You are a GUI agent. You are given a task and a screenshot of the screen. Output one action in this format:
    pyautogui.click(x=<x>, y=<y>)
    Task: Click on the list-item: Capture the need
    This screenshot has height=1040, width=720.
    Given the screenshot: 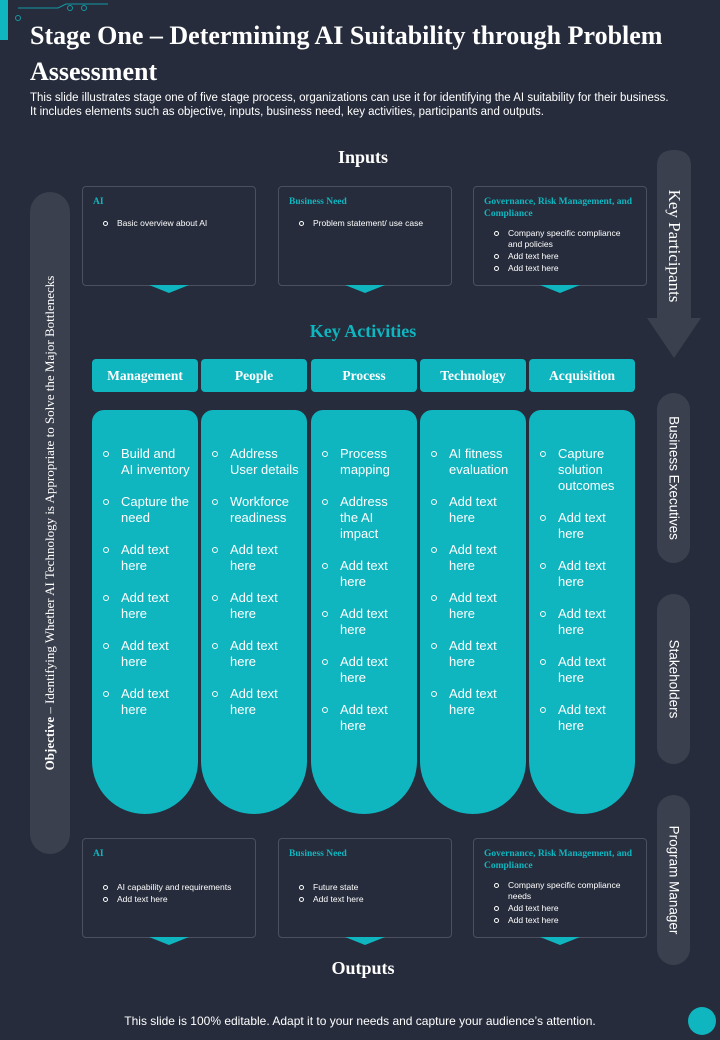 What is the action you would take?
    pyautogui.click(x=146, y=510)
    